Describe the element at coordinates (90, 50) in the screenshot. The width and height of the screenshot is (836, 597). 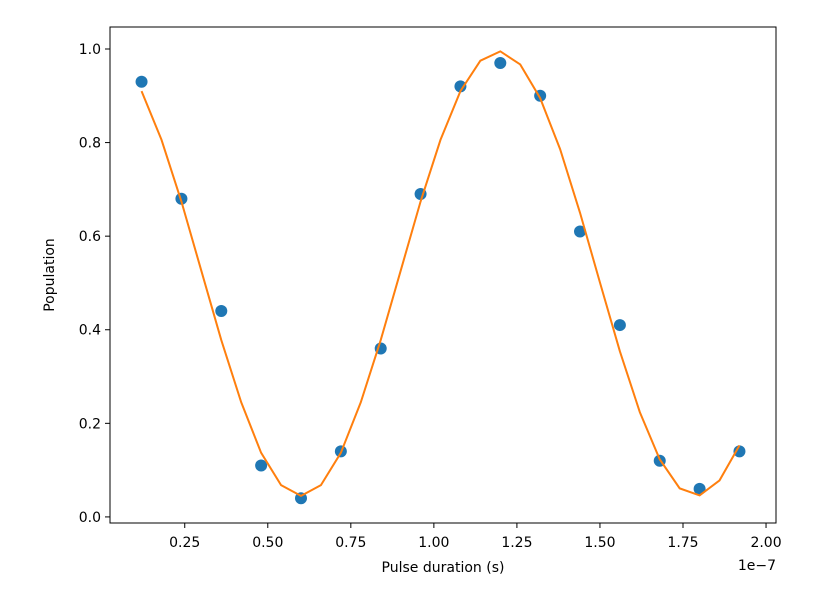
I see `y-tick-label: 1.0` at that location.